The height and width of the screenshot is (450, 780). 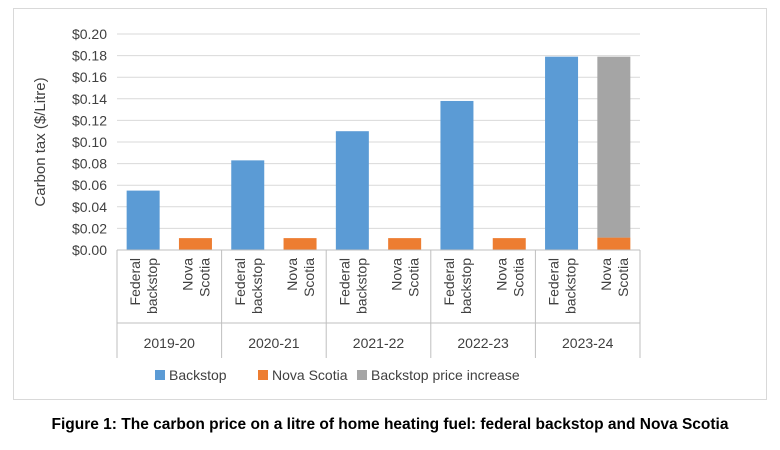 I want to click on x-group-label: 2019-20, so click(x=170, y=343).